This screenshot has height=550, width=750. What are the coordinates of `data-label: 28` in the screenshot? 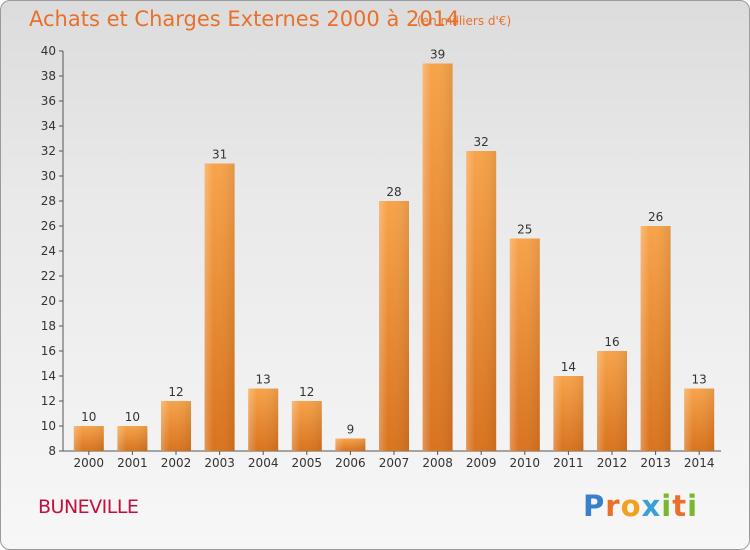 It's located at (393, 192).